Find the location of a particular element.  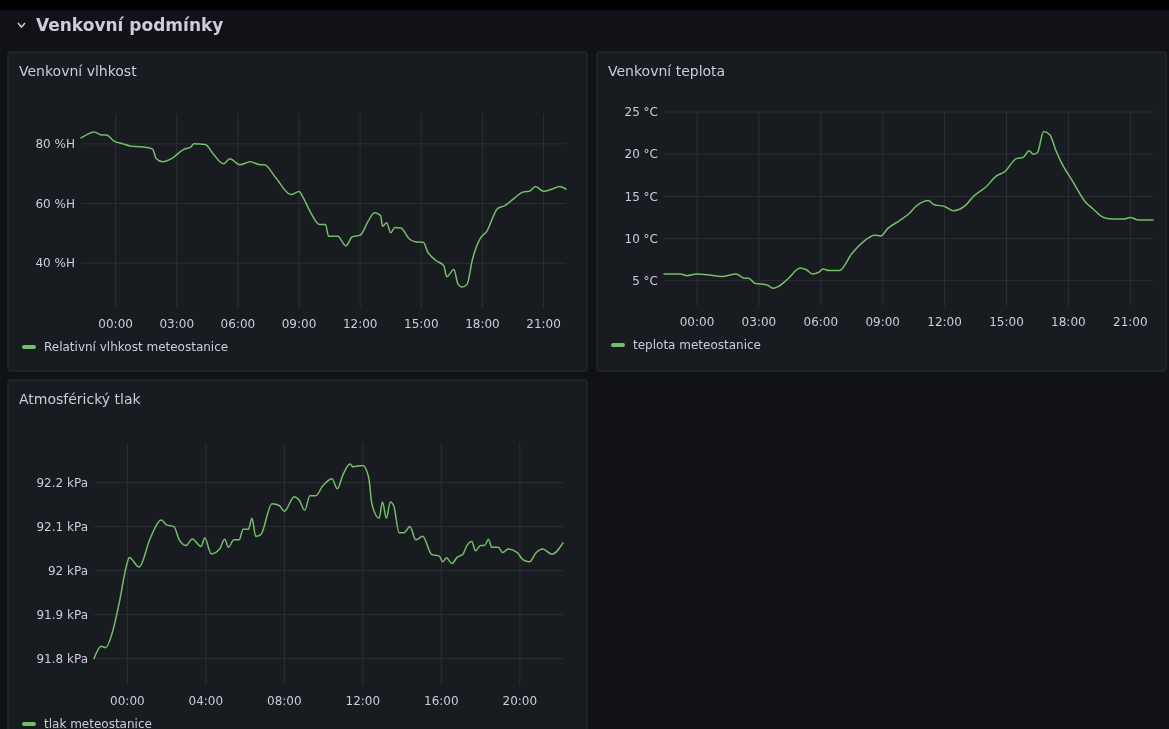

chart-title: Atmosférický tlak is located at coordinates (80, 399).